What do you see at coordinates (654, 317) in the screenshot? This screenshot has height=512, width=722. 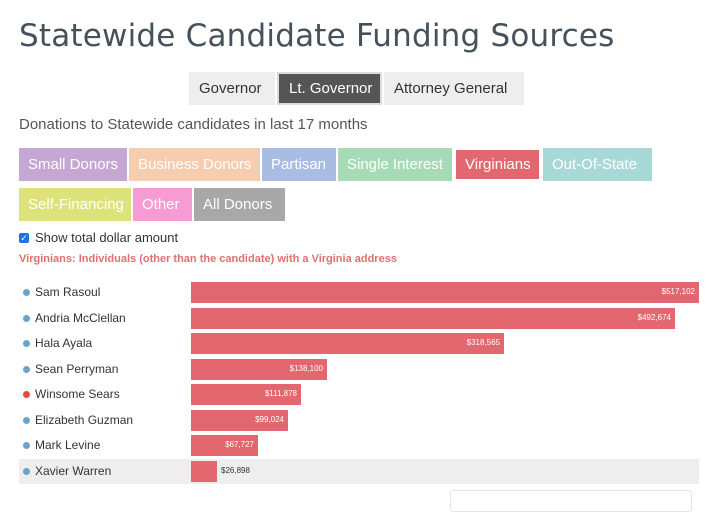 I see `bar-value-label: $492,674` at bounding box center [654, 317].